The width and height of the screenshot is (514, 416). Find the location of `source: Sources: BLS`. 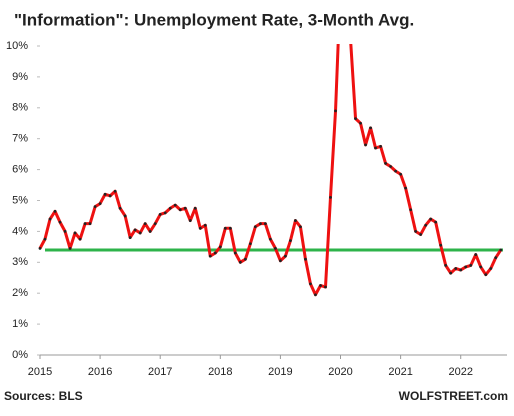

source: Sources: BLS is located at coordinates (43, 396).